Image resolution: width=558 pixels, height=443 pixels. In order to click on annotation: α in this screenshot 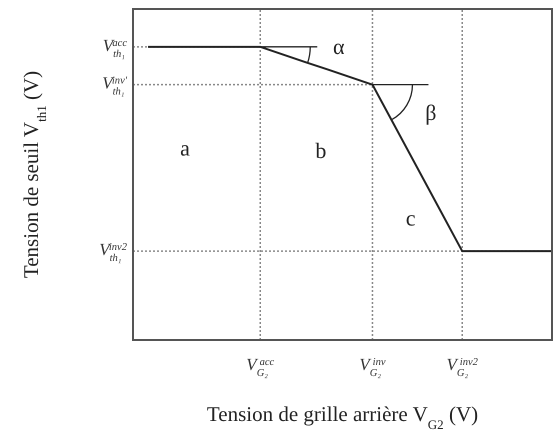, I will do `click(339, 47)`.